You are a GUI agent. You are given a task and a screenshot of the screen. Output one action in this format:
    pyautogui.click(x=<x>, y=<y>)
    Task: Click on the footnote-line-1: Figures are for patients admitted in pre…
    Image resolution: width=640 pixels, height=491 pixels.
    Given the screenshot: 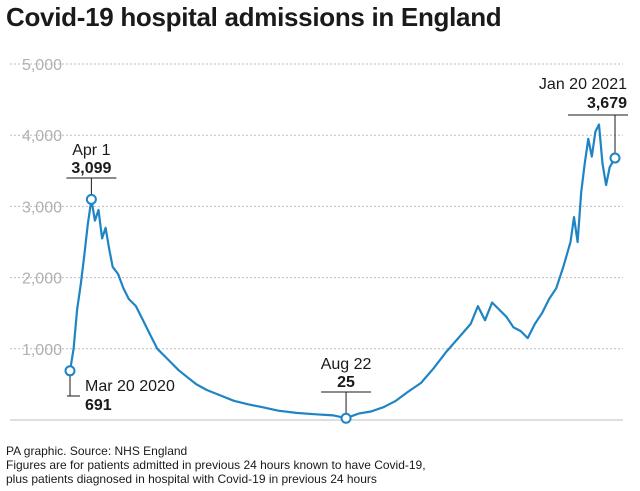 What is the action you would take?
    pyautogui.click(x=216, y=465)
    